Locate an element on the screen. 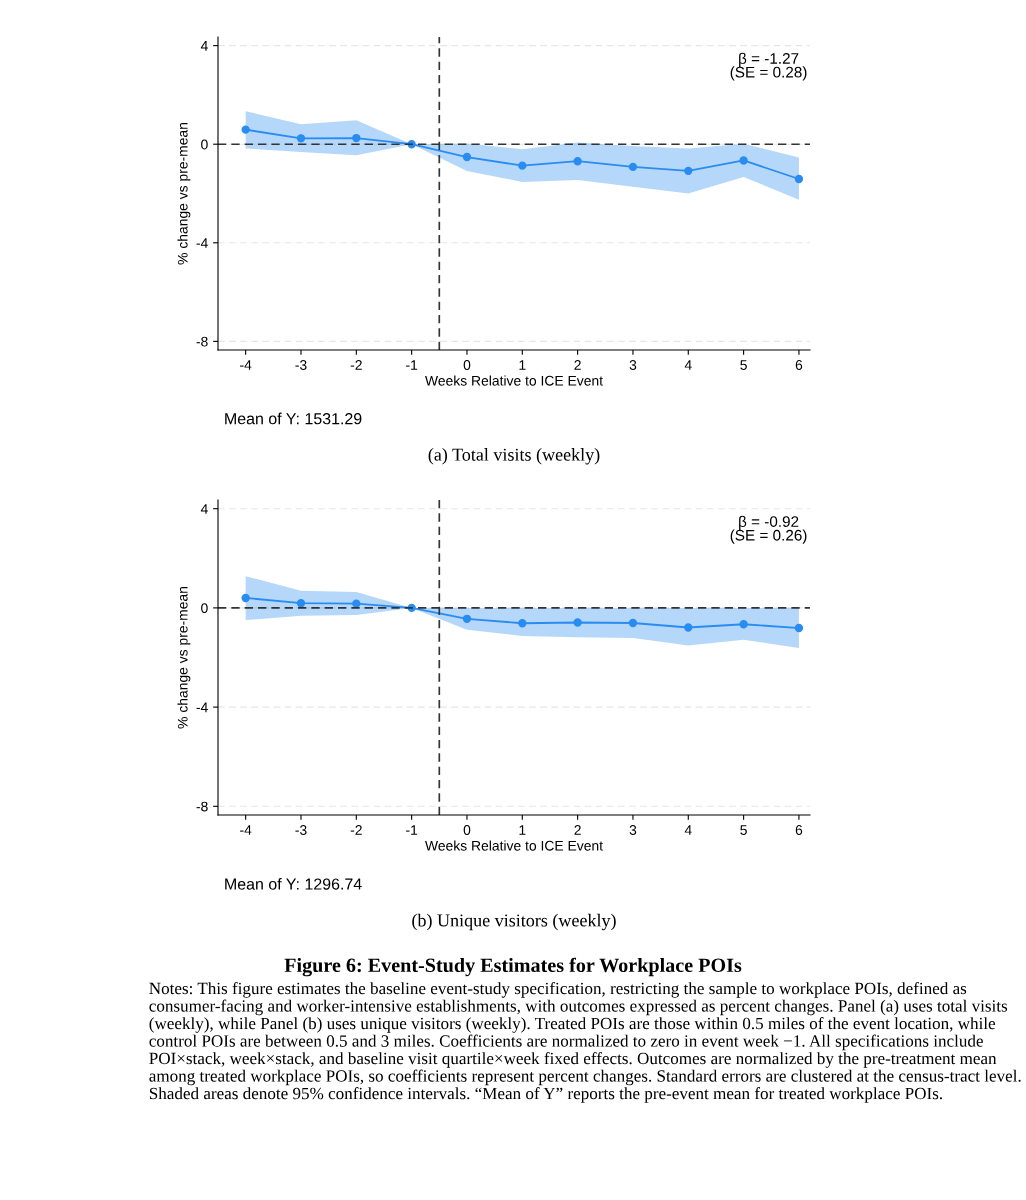 This screenshot has height=1200, width=1026. text: Mean of Y: 1531.29 is located at coordinates (293, 418).